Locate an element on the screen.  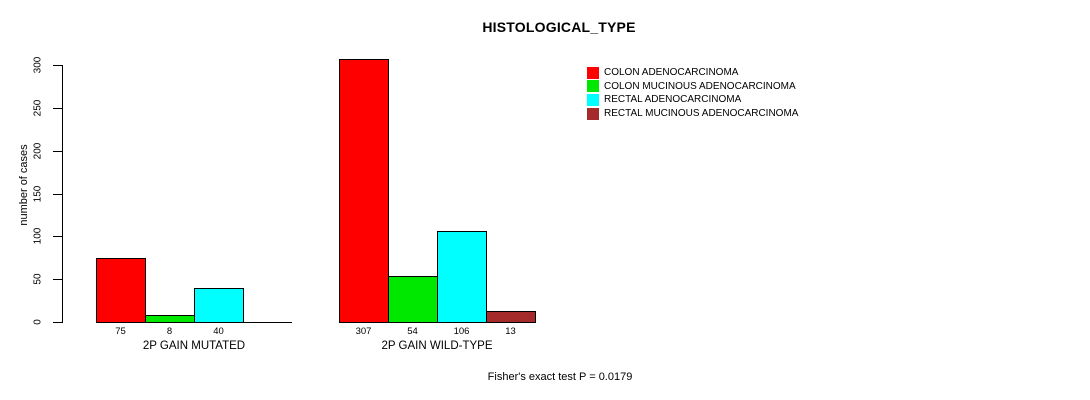
bar-value-label: 8 is located at coordinates (169, 331).